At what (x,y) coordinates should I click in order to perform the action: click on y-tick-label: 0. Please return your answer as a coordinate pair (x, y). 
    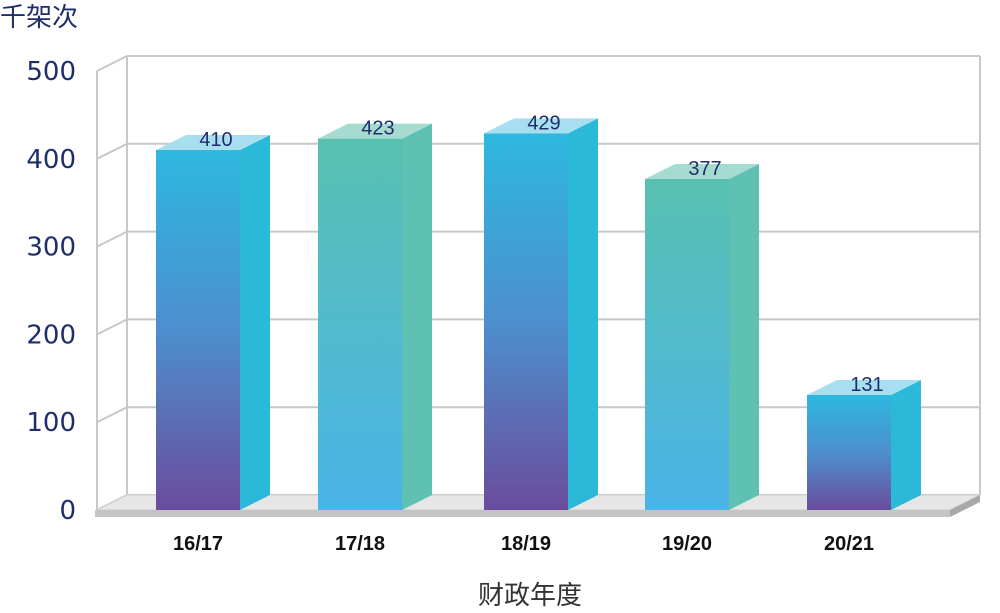
    Looking at the image, I should click on (67, 511).